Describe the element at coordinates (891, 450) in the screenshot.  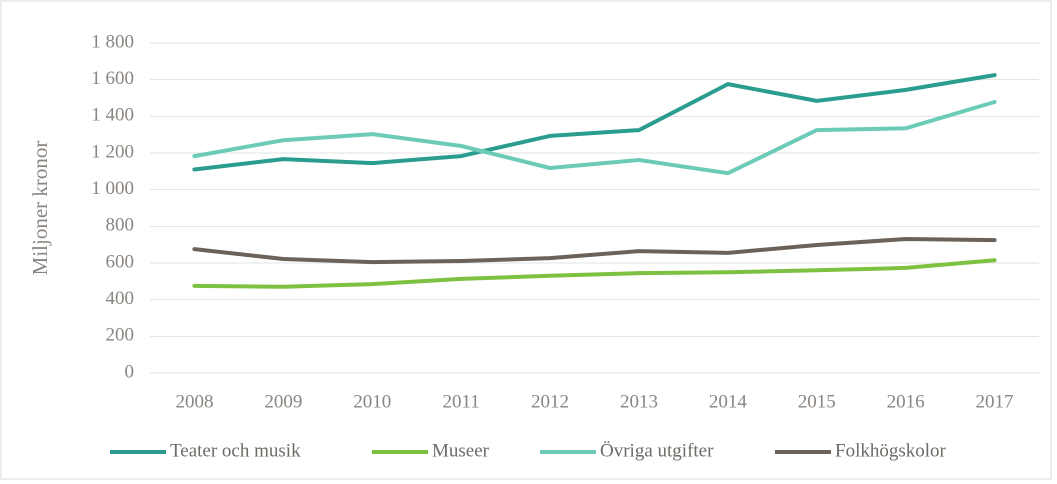
I see `legend-label: Folkhögskolor` at that location.